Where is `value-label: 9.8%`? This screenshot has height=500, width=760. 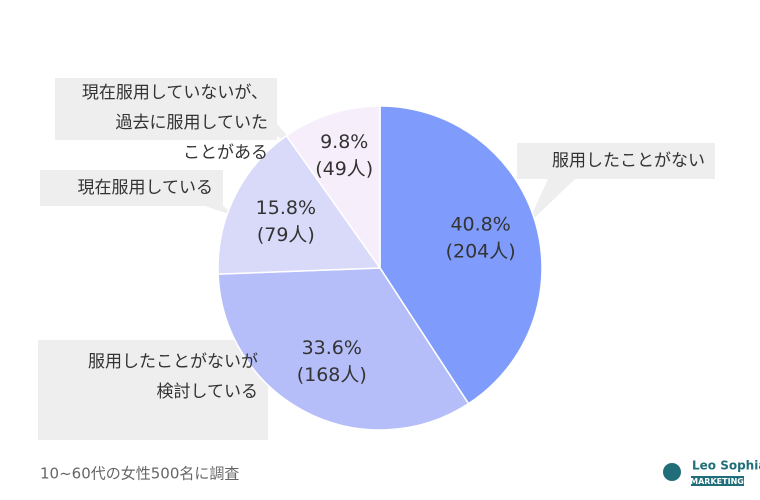 value-label: 9.8% is located at coordinates (344, 142).